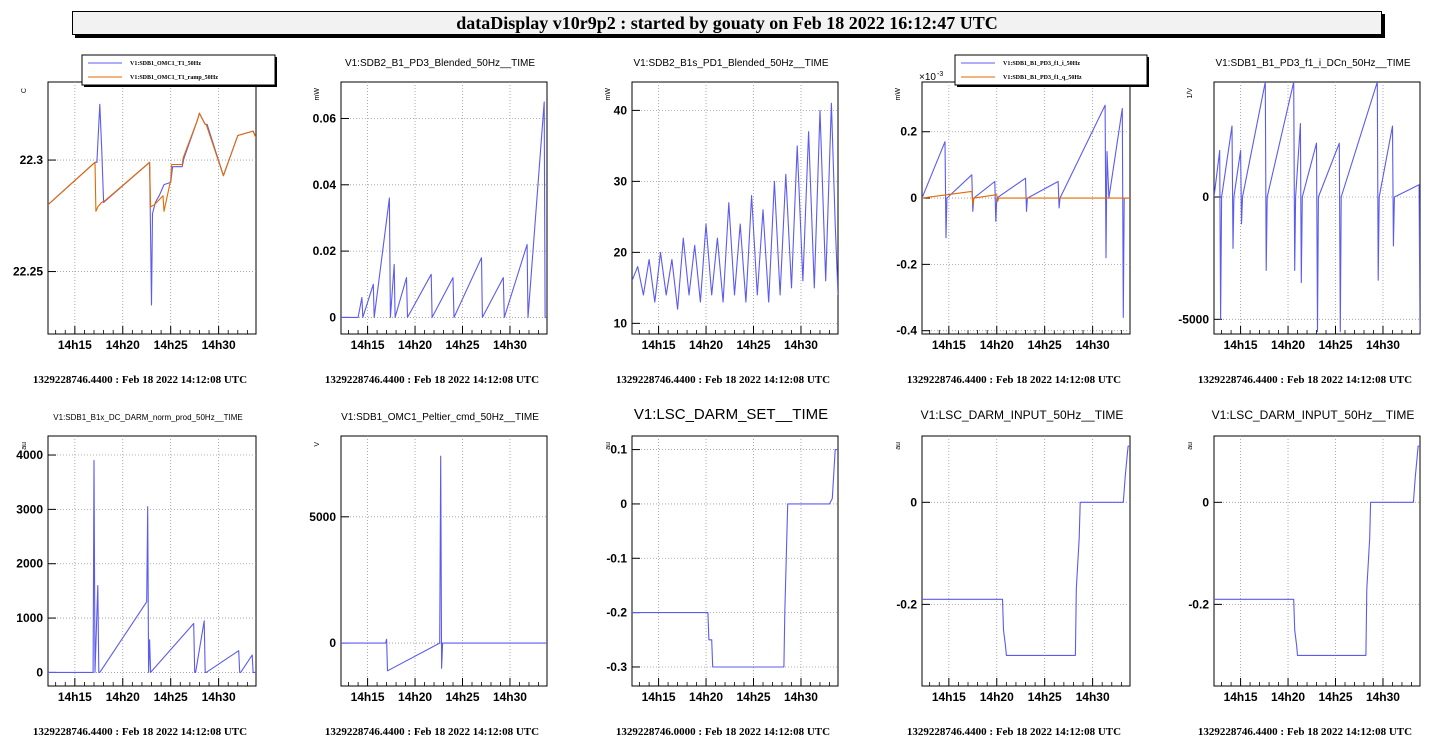 This screenshot has width=1454, height=751. Describe the element at coordinates (906, 331) in the screenshot. I see `y-tick-label: -0.4` at that location.